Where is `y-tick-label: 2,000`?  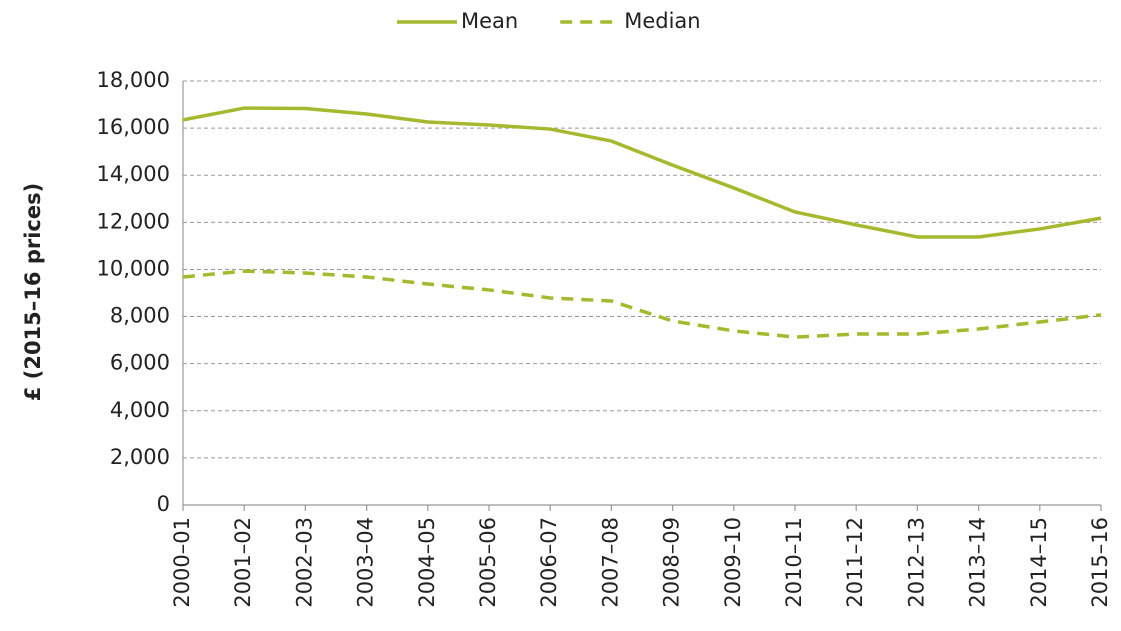
y-tick-label: 2,000 is located at coordinates (140, 457).